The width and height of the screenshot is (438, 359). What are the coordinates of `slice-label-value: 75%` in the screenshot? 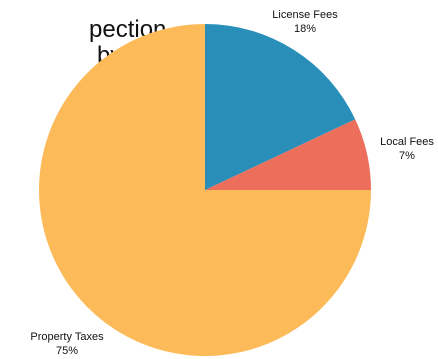 It's located at (67, 351).